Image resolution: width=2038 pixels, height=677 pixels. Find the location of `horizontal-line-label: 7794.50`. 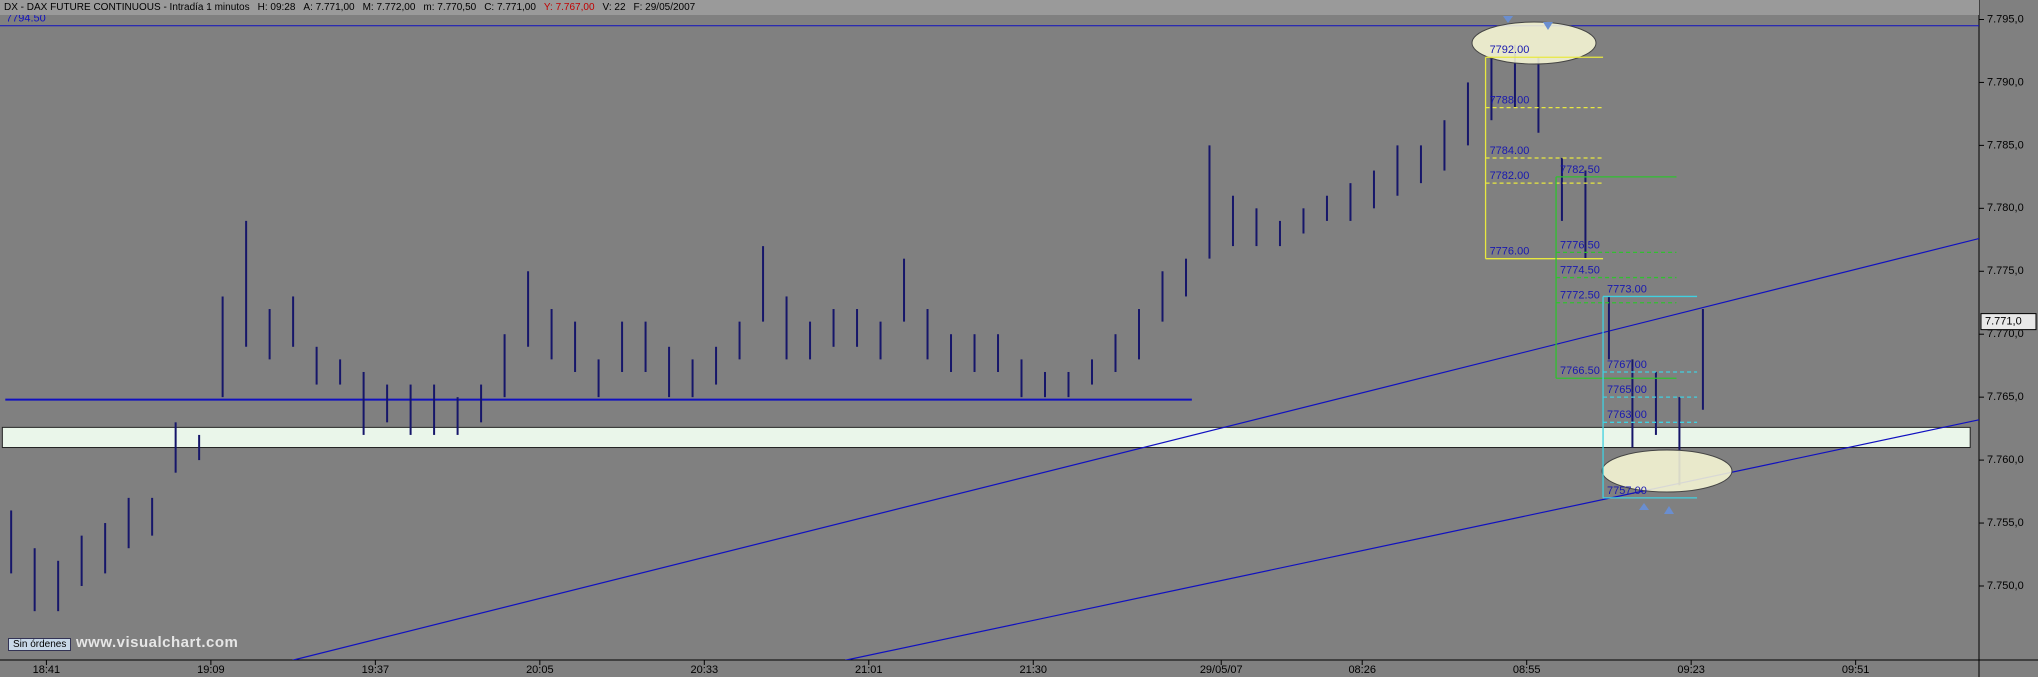

horizontal-line-label: 7794.50 is located at coordinates (26, 19).